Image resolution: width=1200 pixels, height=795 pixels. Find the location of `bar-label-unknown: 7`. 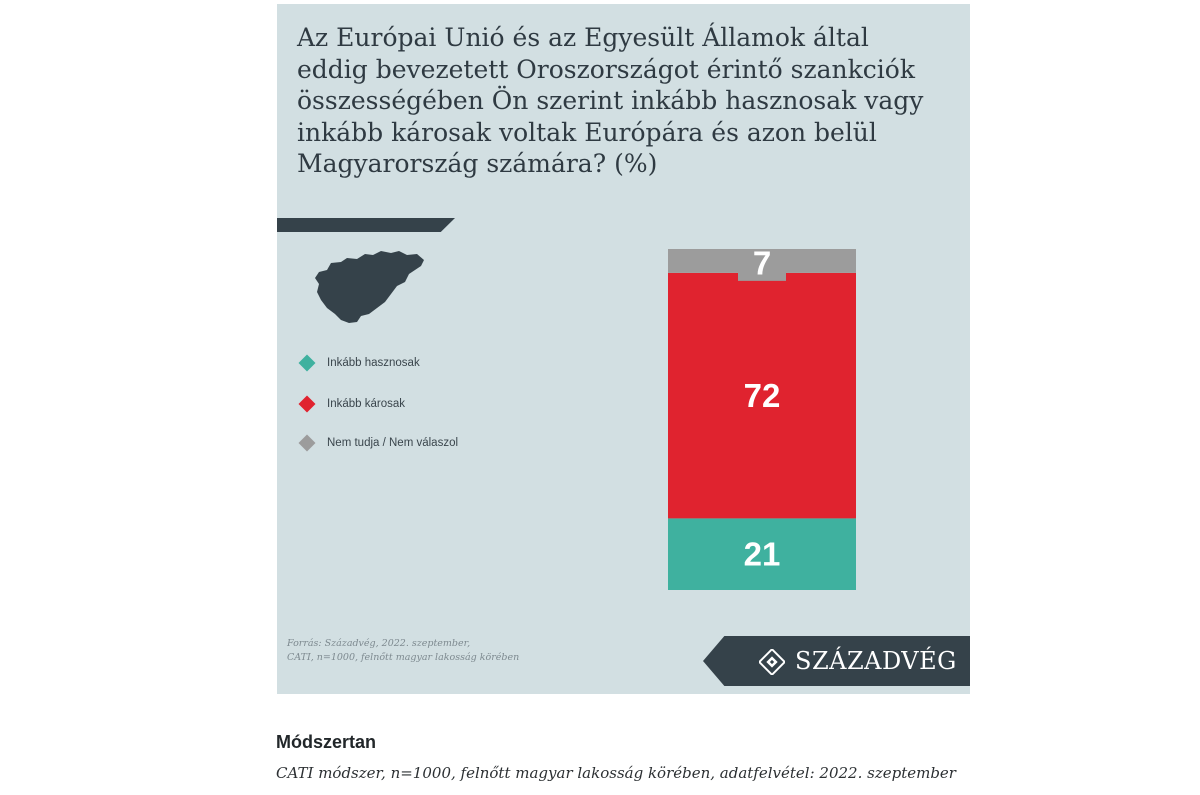

bar-label-unknown: 7 is located at coordinates (762, 262).